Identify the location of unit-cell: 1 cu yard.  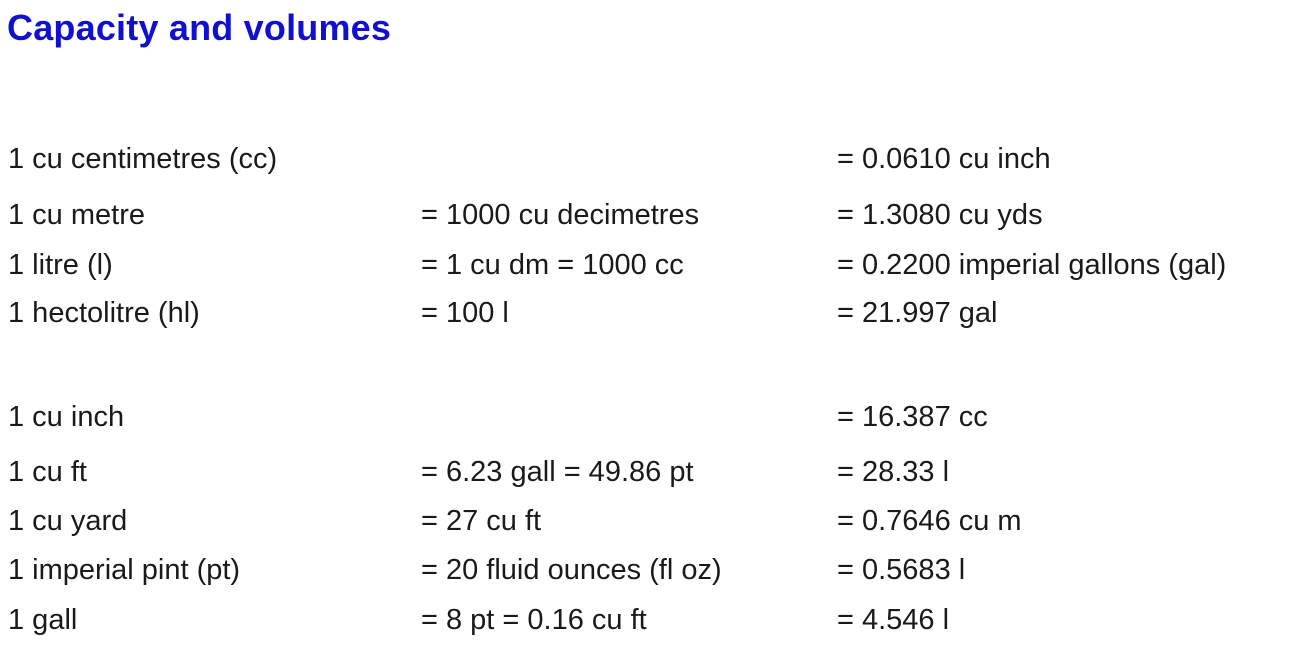
(68, 521).